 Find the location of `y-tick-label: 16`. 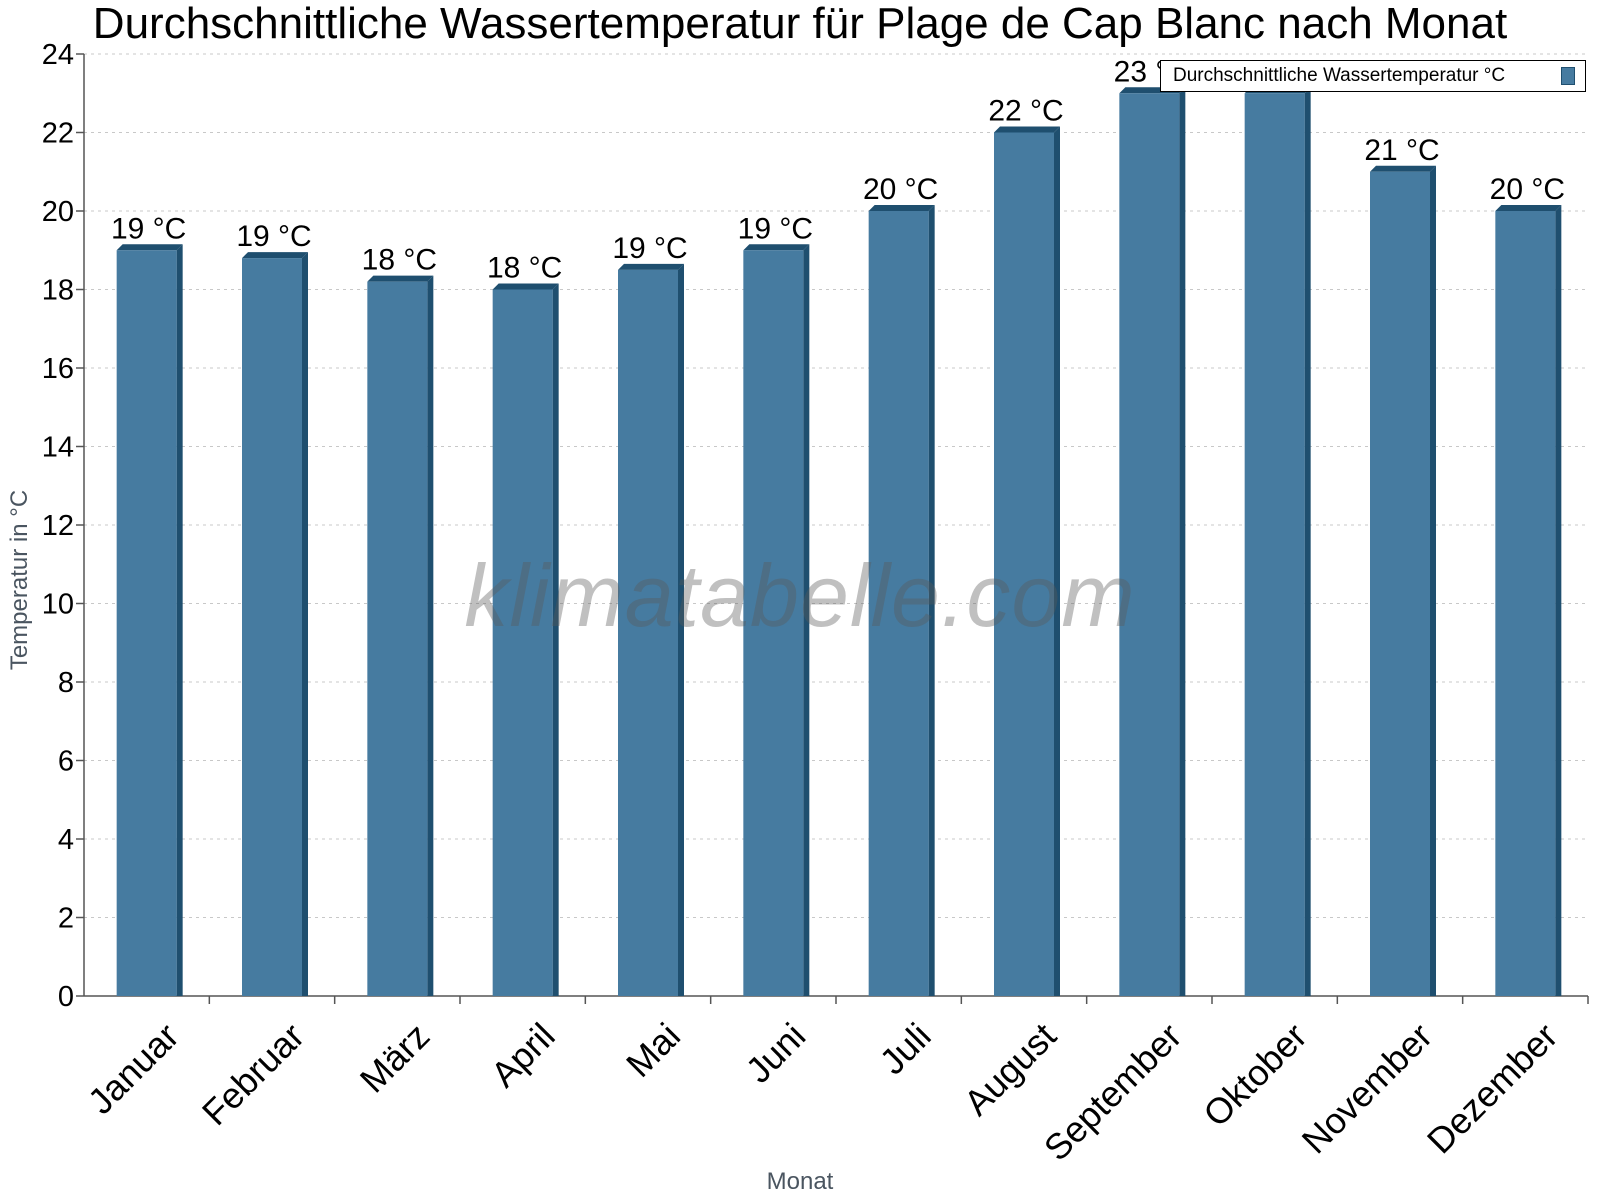

y-tick-label: 16 is located at coordinates (58, 369).